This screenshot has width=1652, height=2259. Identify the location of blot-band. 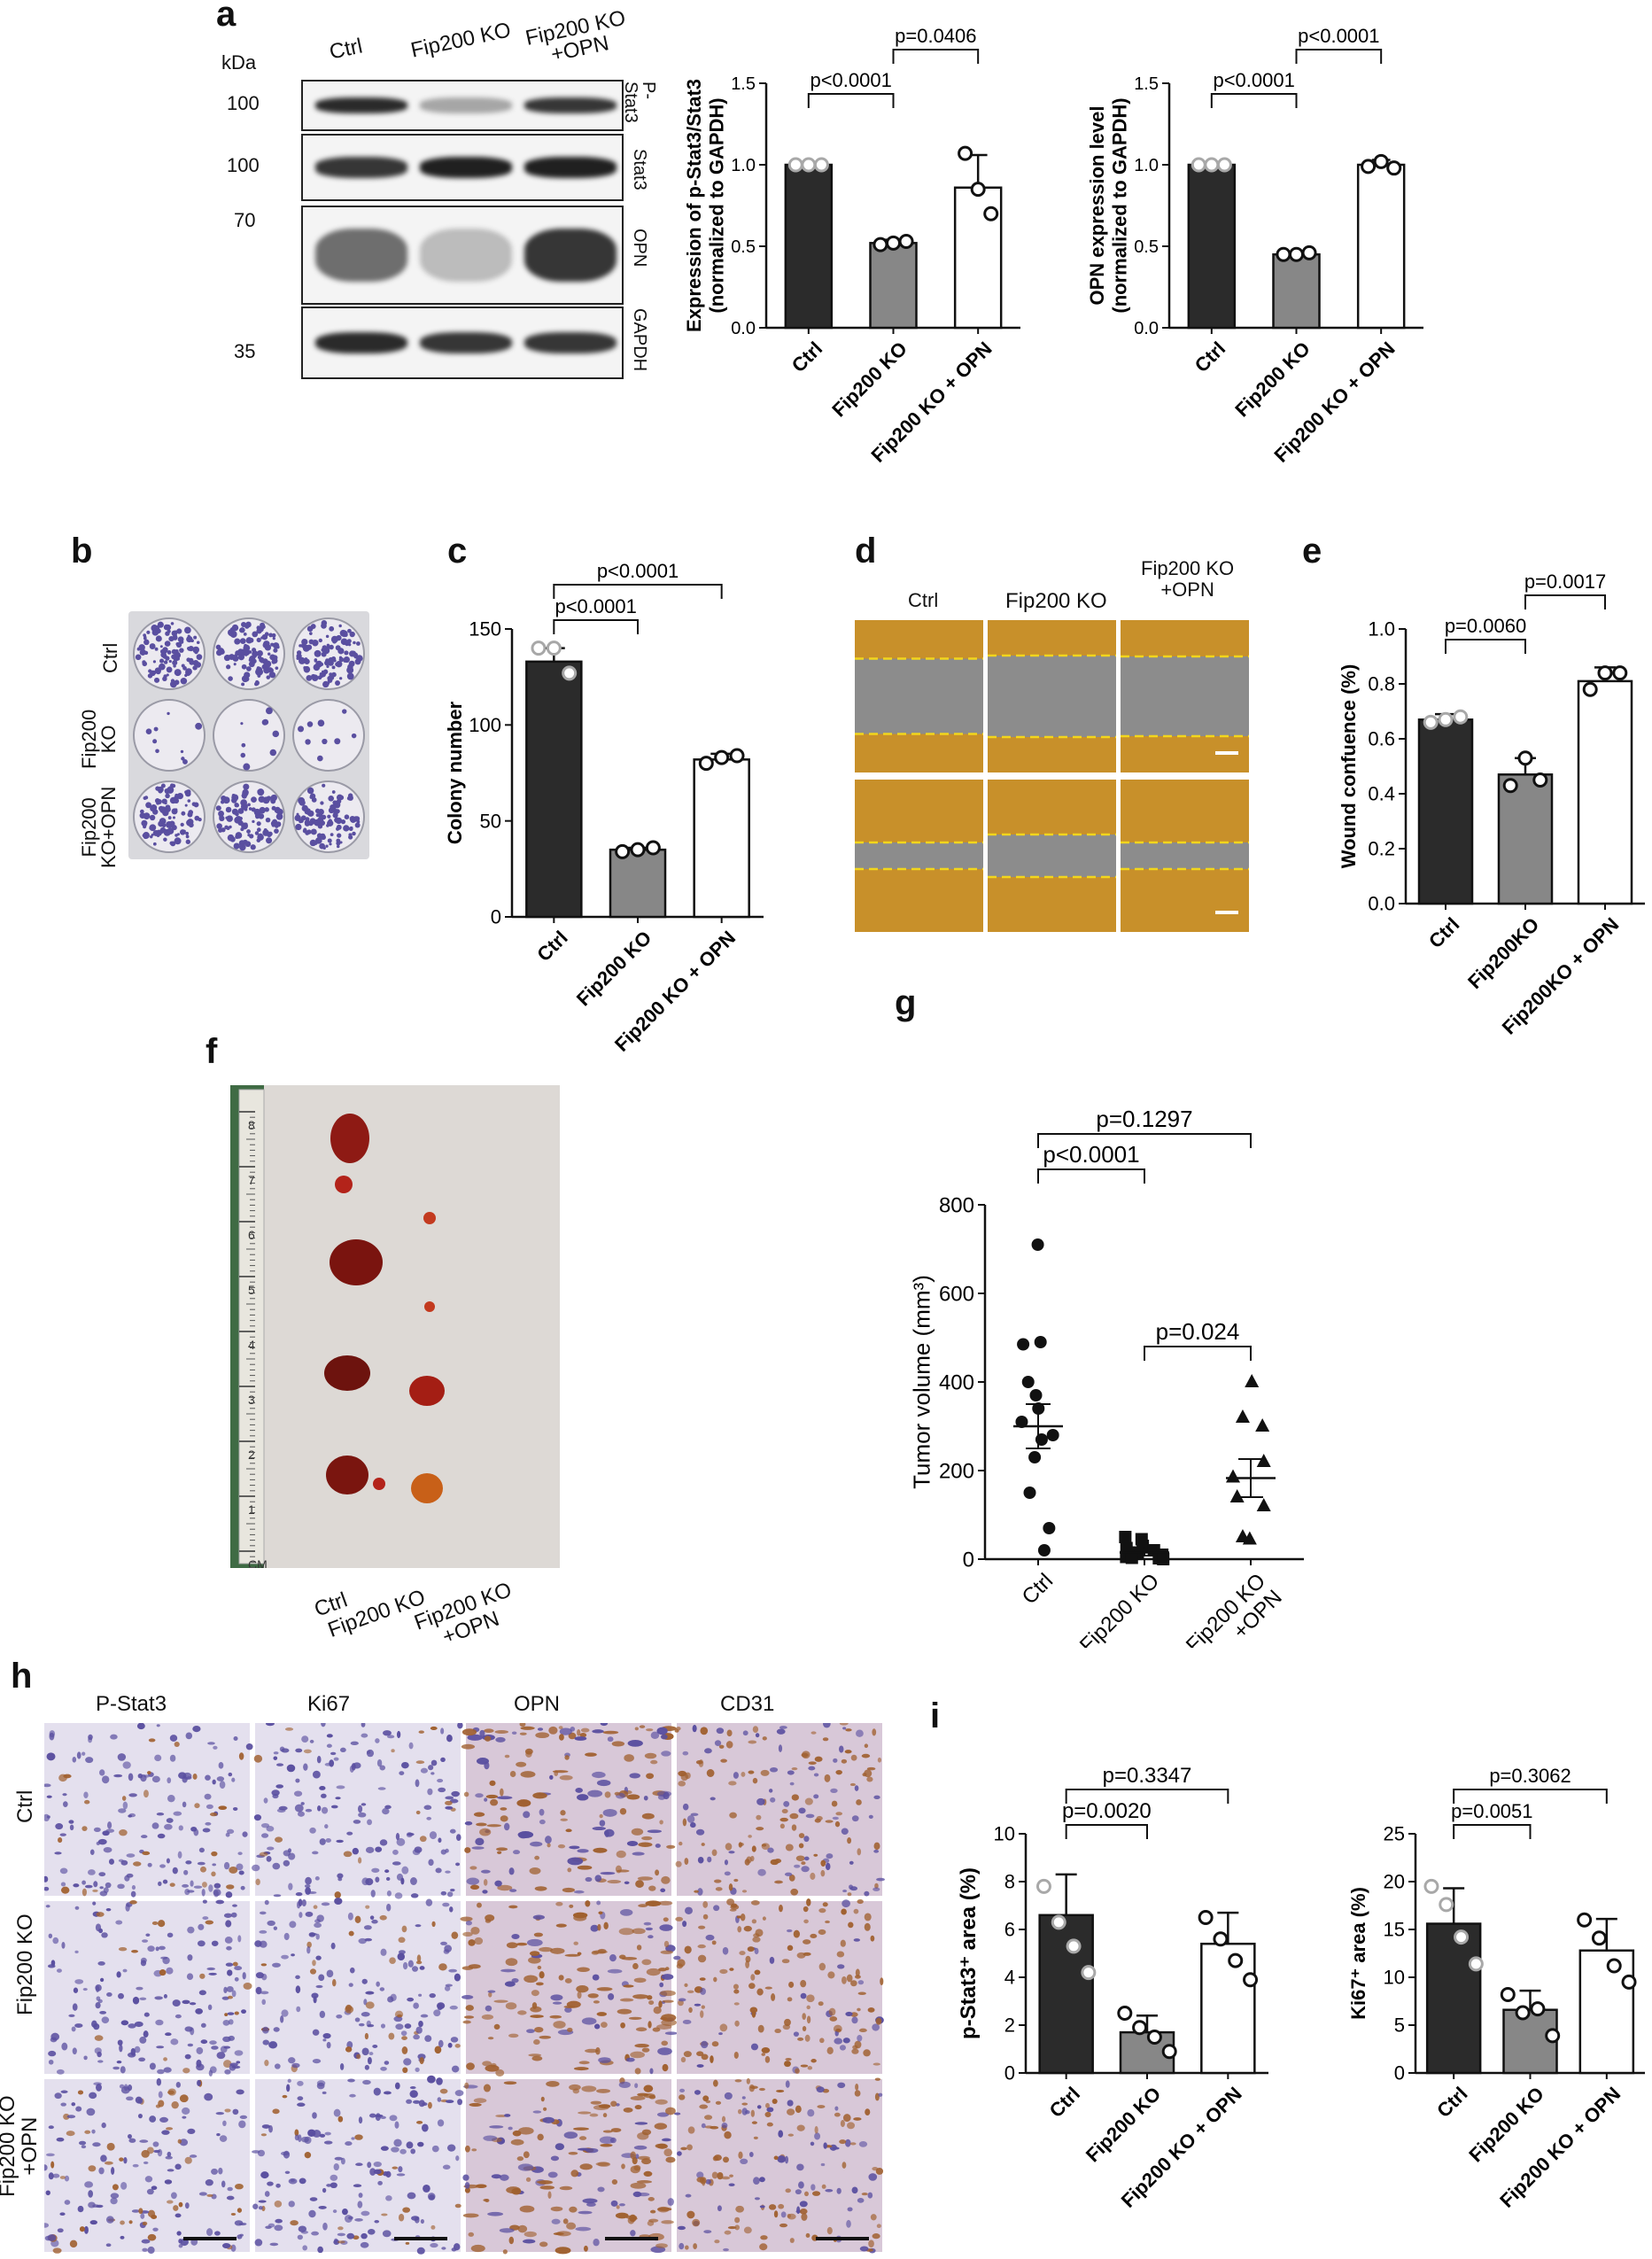
(466, 168).